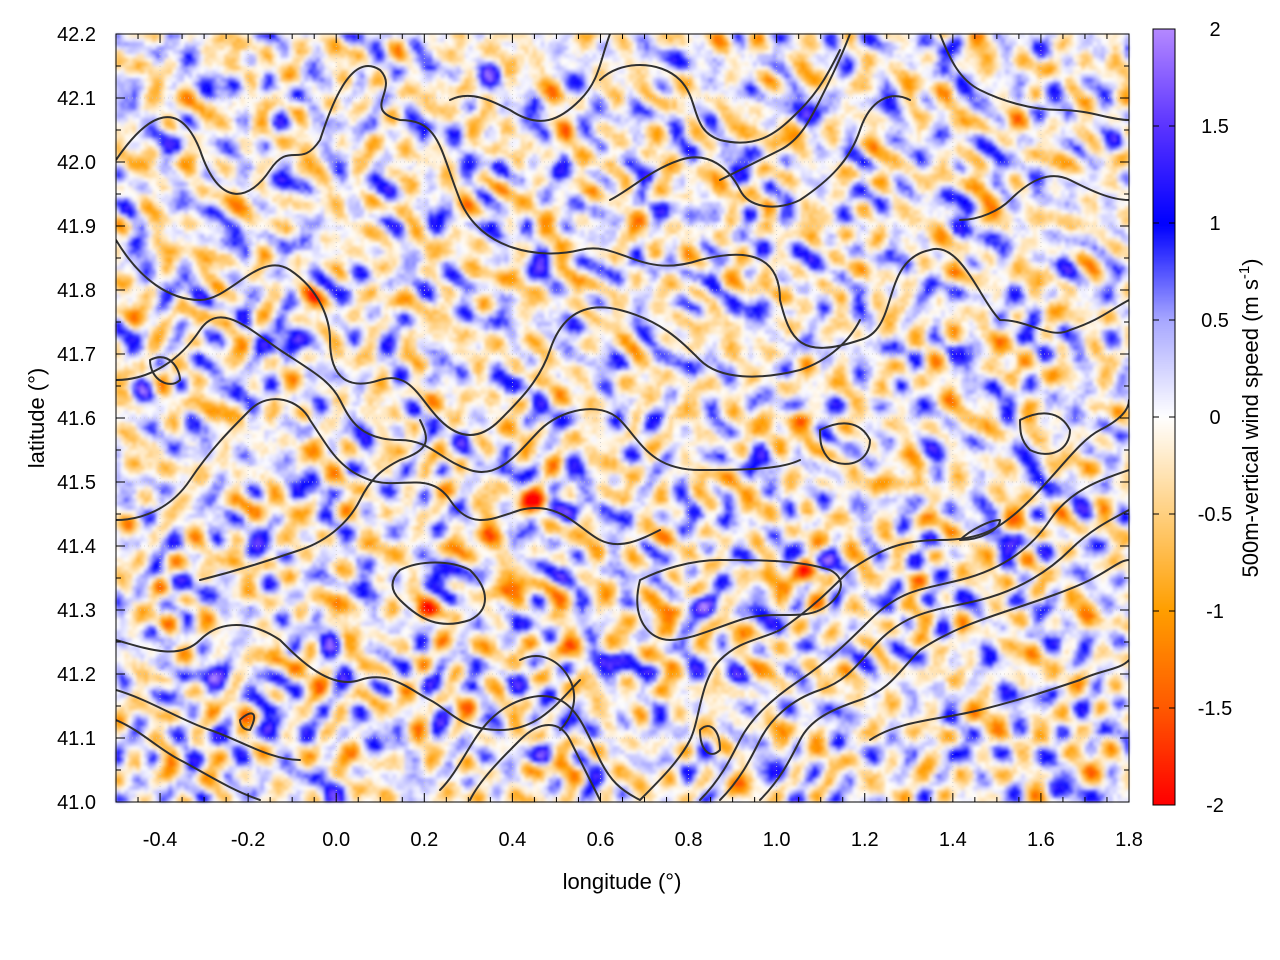 The width and height of the screenshot is (1280, 960). I want to click on colorbar-label-main: 500m-vertical wind speed (m s, so click(1250, 428).